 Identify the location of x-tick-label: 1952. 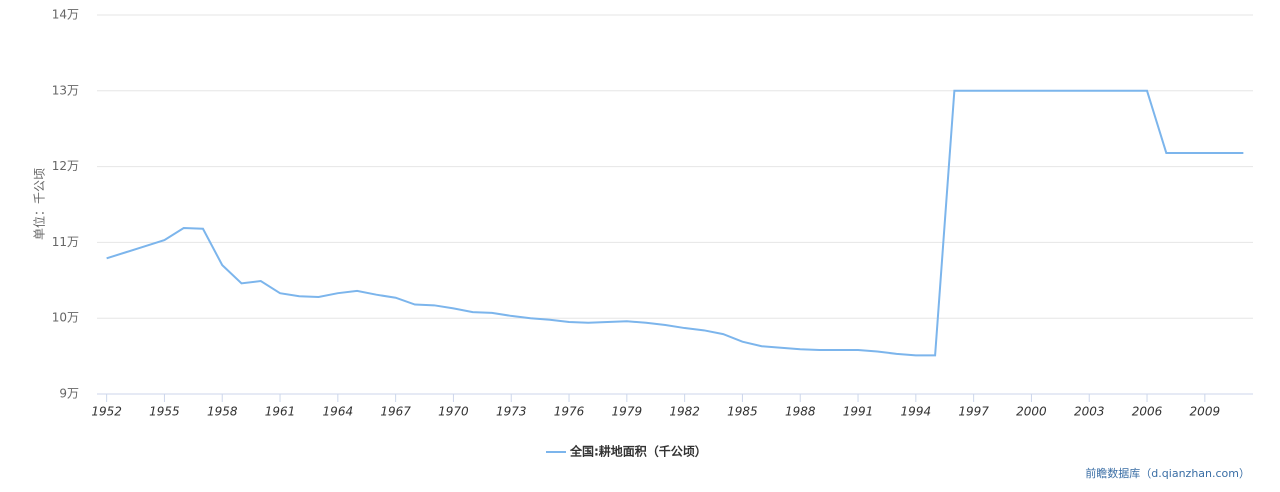
(106, 412).